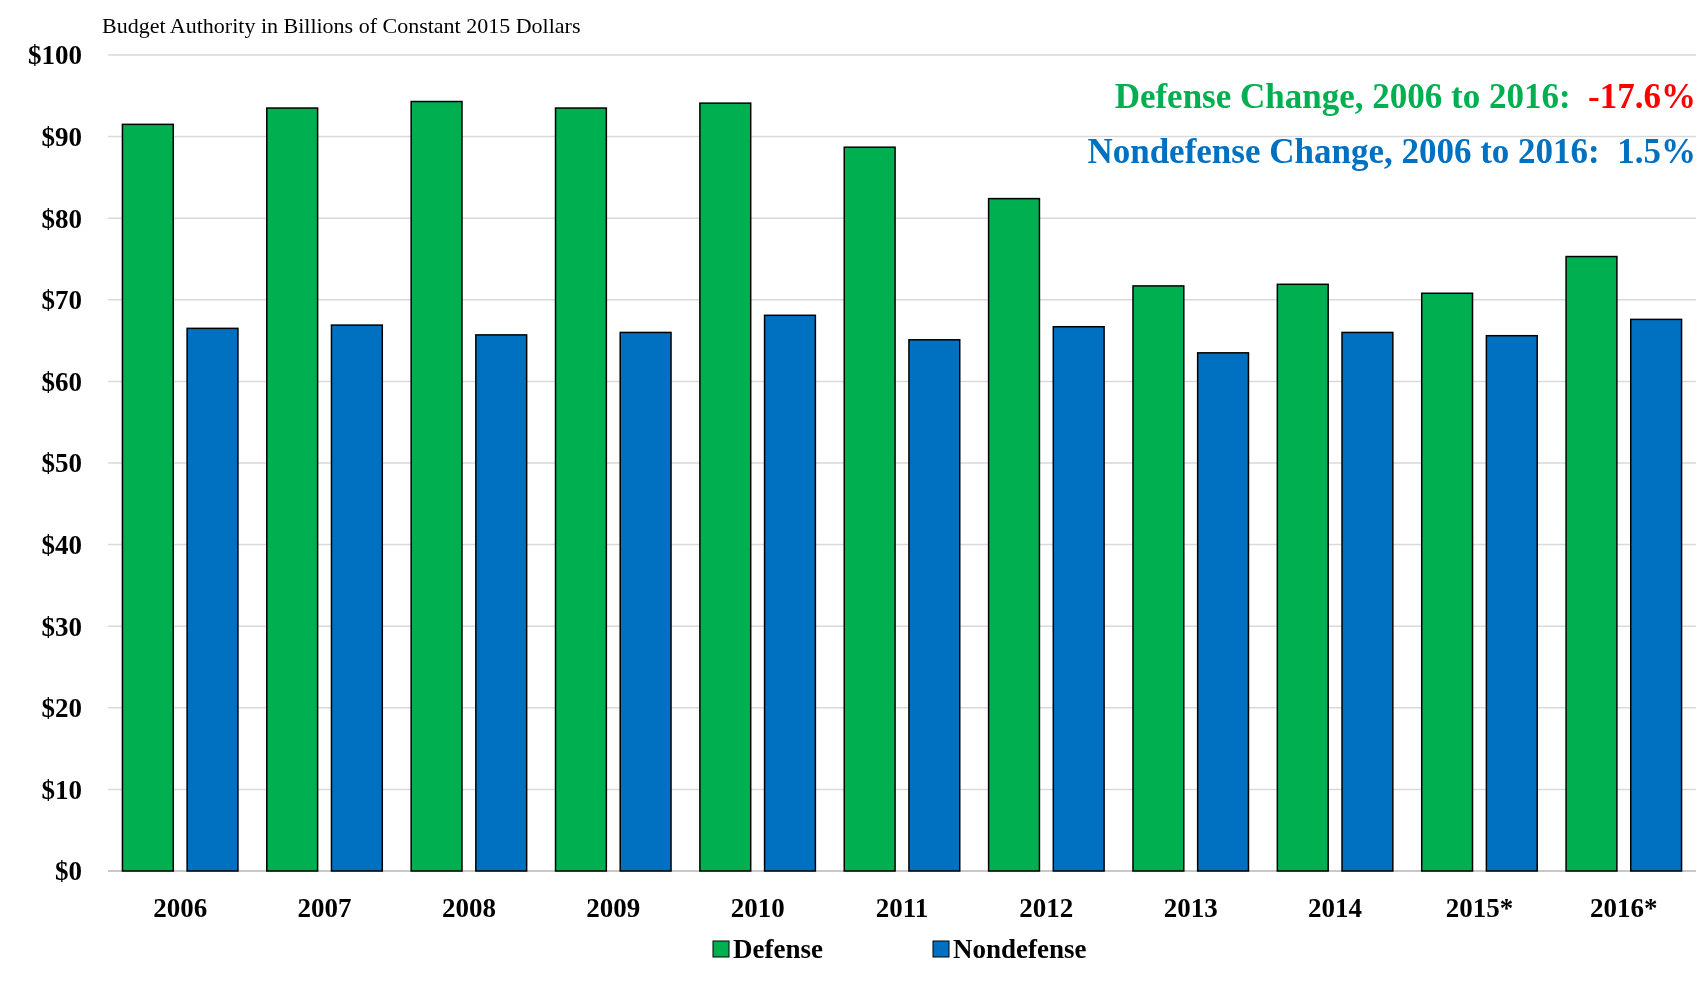  What do you see at coordinates (902, 908) in the screenshot?
I see `x-tick-label: 2011` at bounding box center [902, 908].